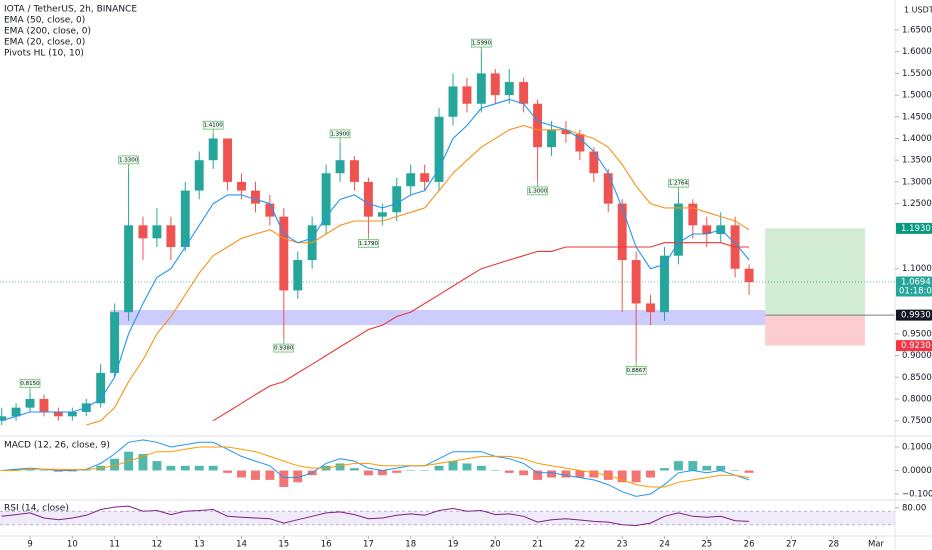 The image size is (932, 550). What do you see at coordinates (537, 545) in the screenshot?
I see `x-tick-label: 21` at bounding box center [537, 545].